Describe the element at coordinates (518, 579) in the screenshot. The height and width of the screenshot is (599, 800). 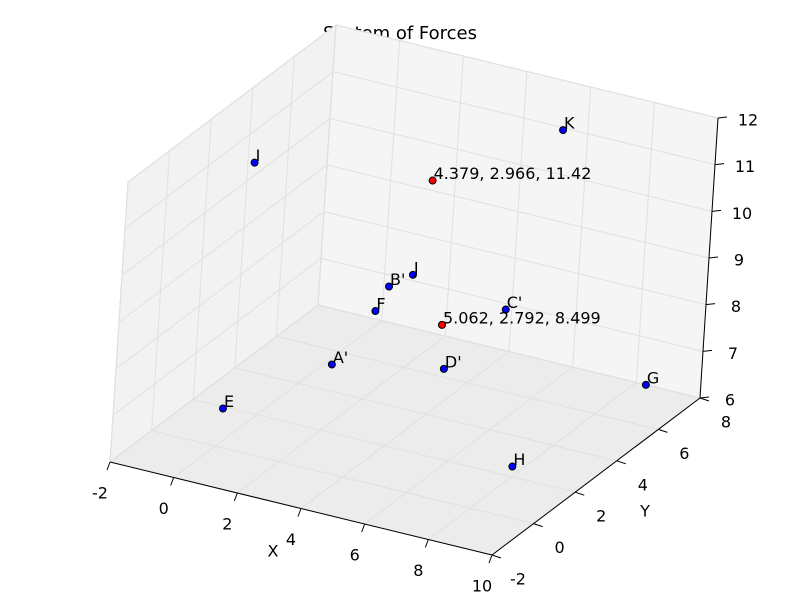
I see `y-tick-label: -2` at that location.